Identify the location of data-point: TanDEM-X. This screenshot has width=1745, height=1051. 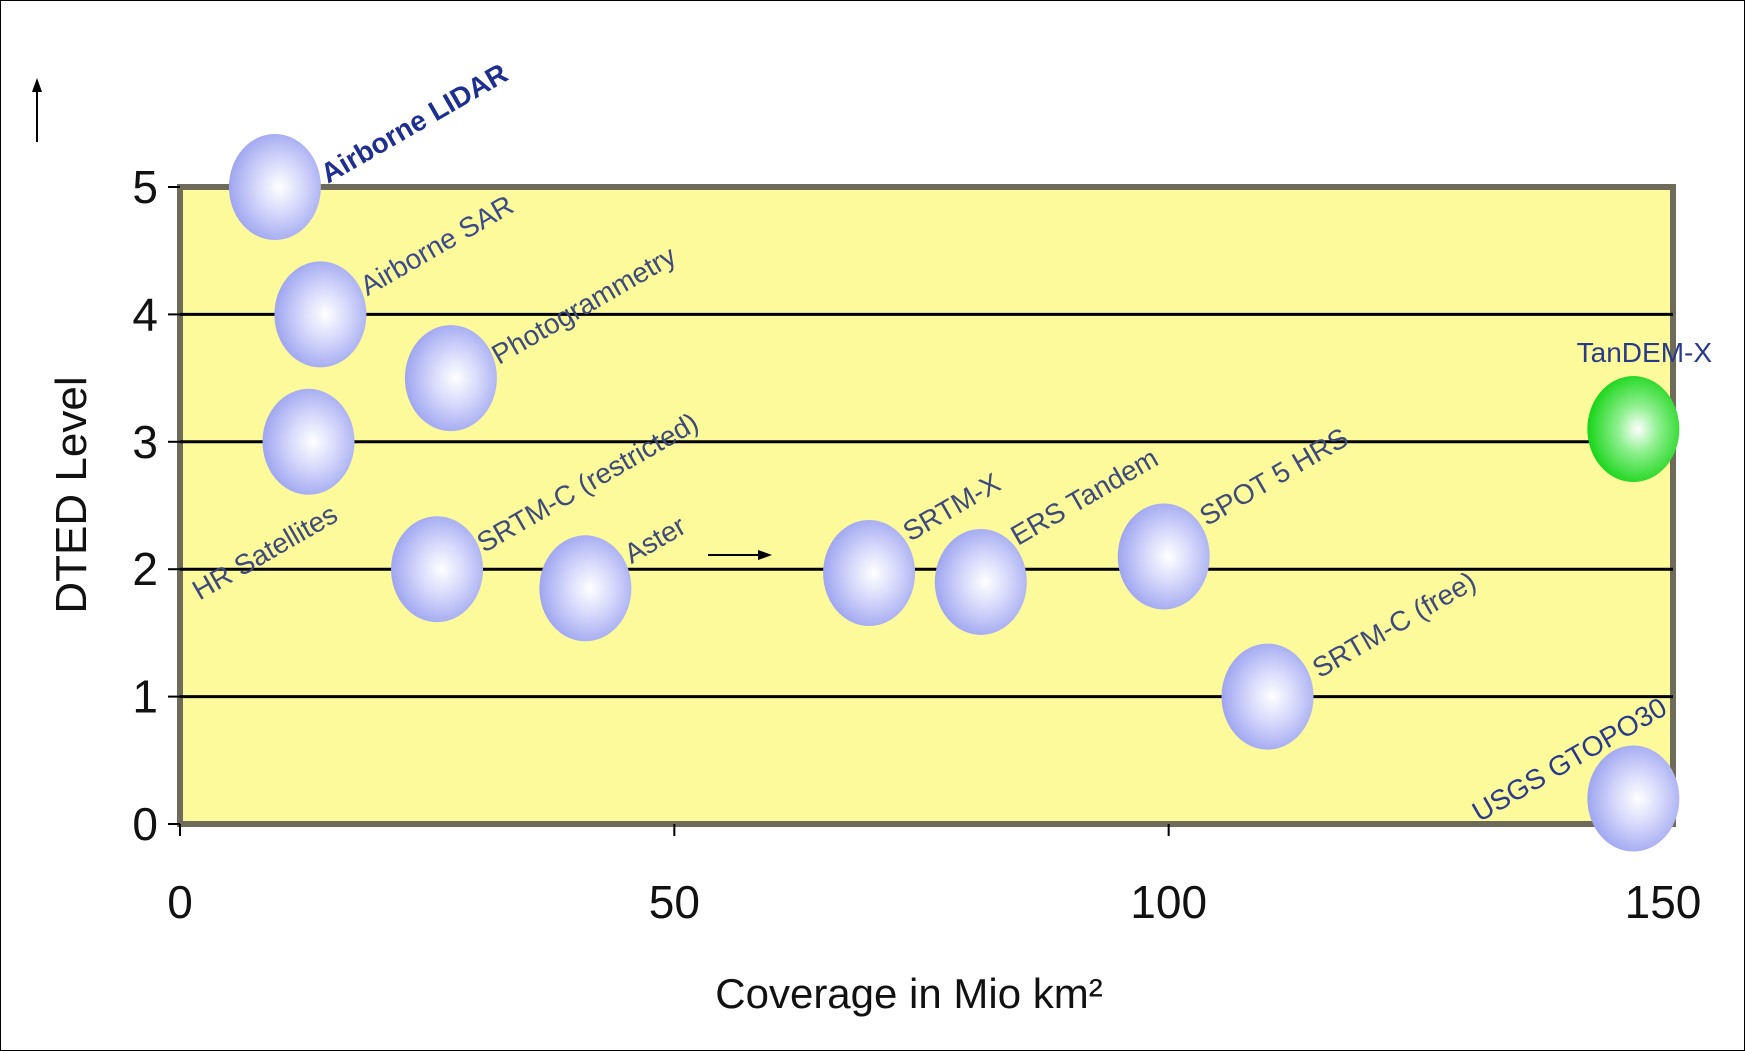
(1645, 410).